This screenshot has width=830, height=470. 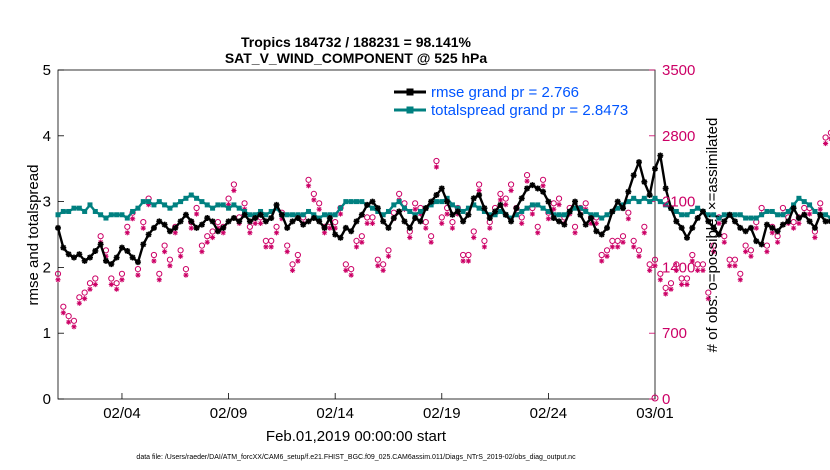 I want to click on y-right-tick-label: 2100, so click(x=678, y=202).